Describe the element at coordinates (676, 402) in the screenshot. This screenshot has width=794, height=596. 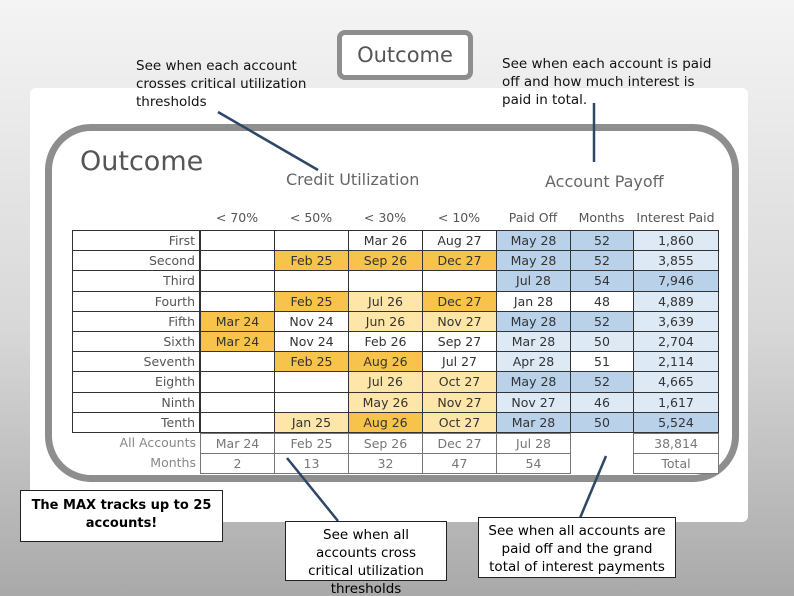
I see `table-cell: 1,617` at that location.